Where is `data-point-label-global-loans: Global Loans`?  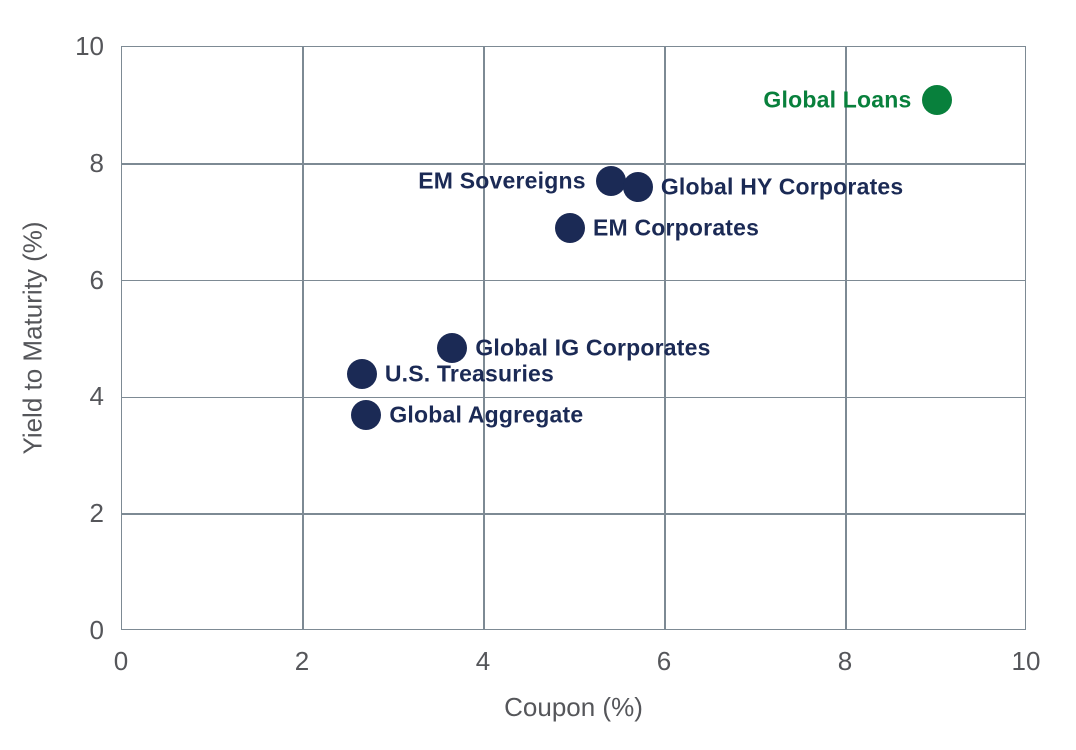
data-point-label-global-loans: Global Loans is located at coordinates (837, 99).